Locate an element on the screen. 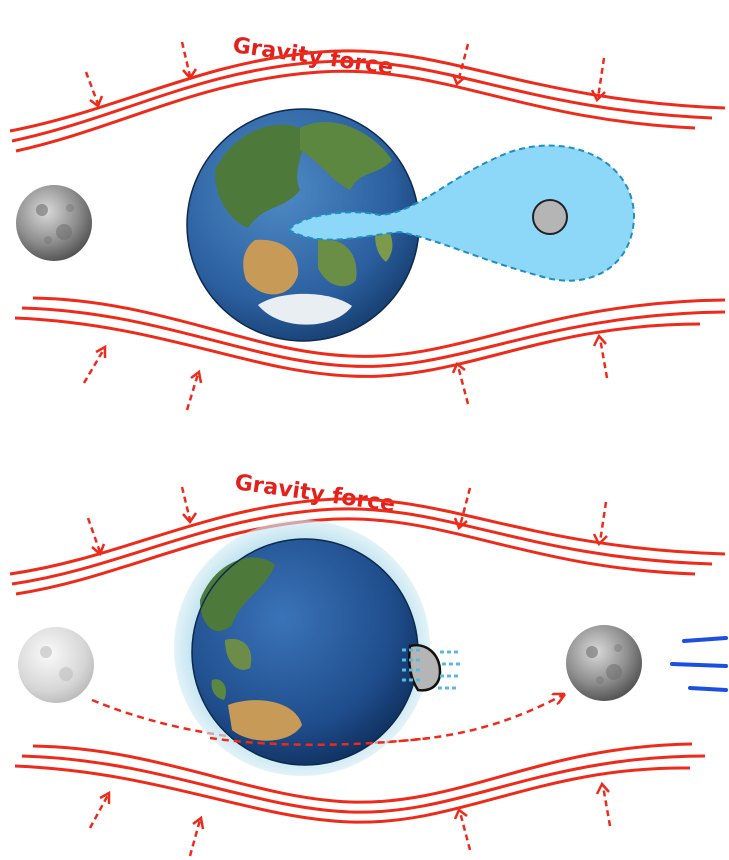  motion-lines-icon is located at coordinates (699, 664).